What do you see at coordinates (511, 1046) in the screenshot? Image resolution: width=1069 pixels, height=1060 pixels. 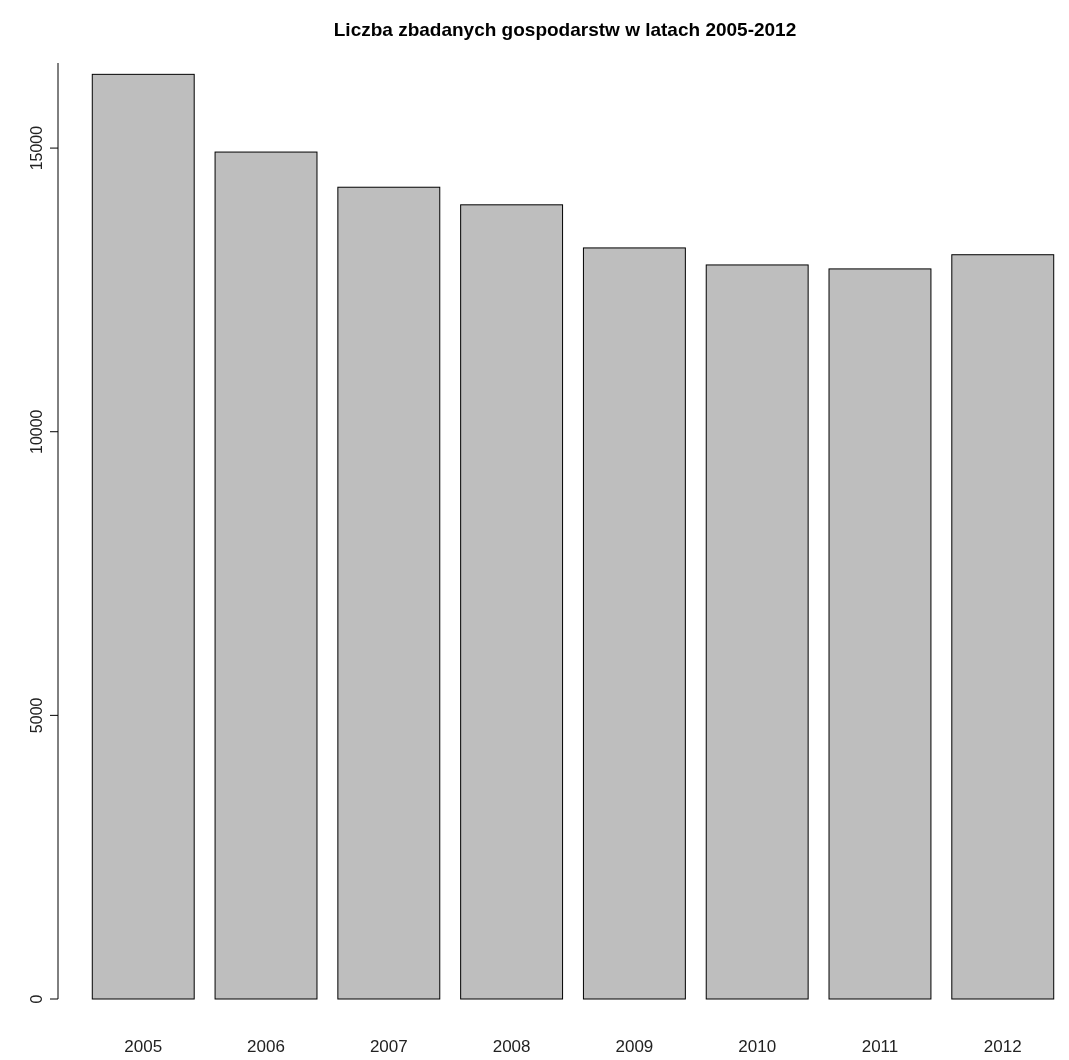 I see `x-tick-label: 2008` at bounding box center [511, 1046].